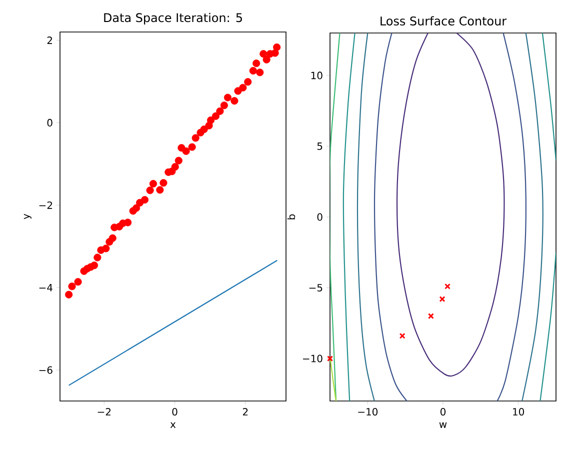  I want to click on chart-title: Data Space Iteration: 5, so click(173, 18).